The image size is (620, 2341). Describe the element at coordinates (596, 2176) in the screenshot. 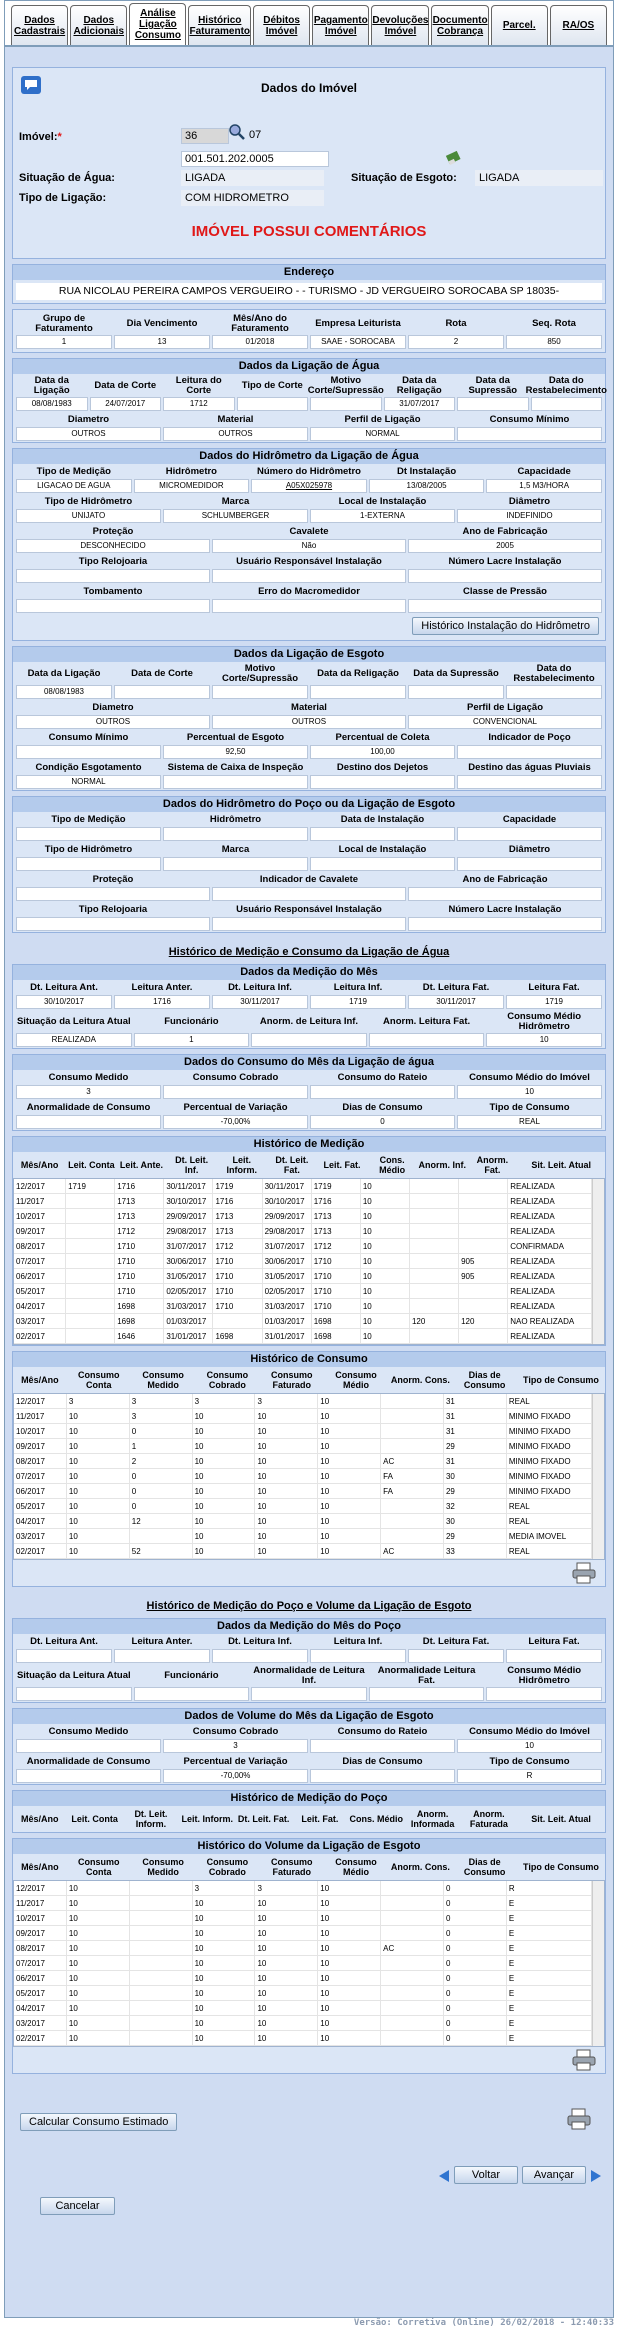

I see `next-arrow` at that location.